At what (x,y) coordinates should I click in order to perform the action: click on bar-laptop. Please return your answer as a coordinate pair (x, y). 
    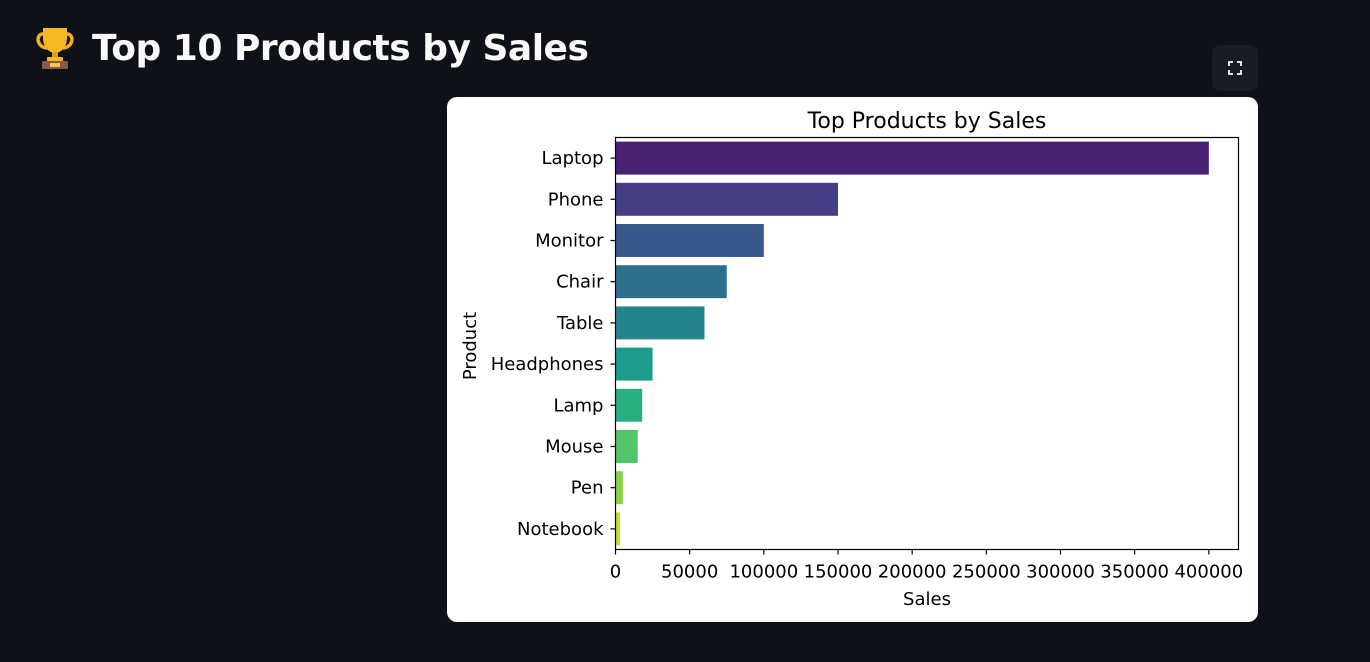
    Looking at the image, I should click on (912, 158).